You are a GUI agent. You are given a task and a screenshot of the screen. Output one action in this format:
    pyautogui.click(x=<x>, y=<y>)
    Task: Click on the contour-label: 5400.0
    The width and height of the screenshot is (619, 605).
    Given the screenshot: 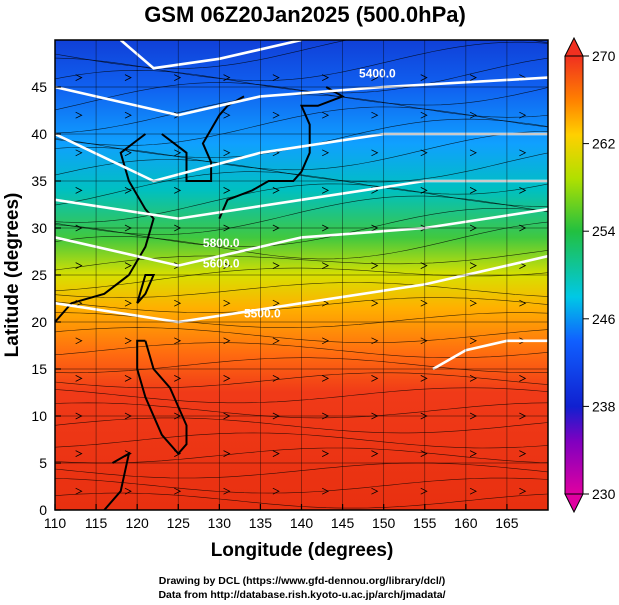 What is the action you would take?
    pyautogui.click(x=377, y=74)
    